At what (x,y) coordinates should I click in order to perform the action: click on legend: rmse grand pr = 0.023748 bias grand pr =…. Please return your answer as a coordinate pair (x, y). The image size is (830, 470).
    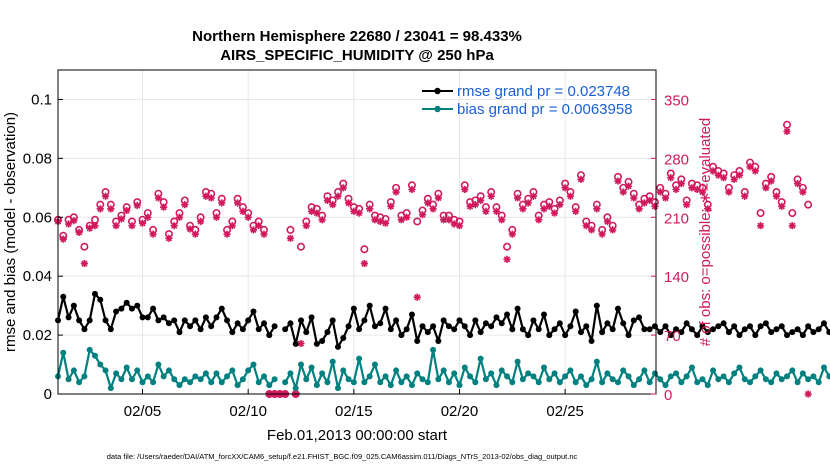
    Looking at the image, I should click on (527, 100).